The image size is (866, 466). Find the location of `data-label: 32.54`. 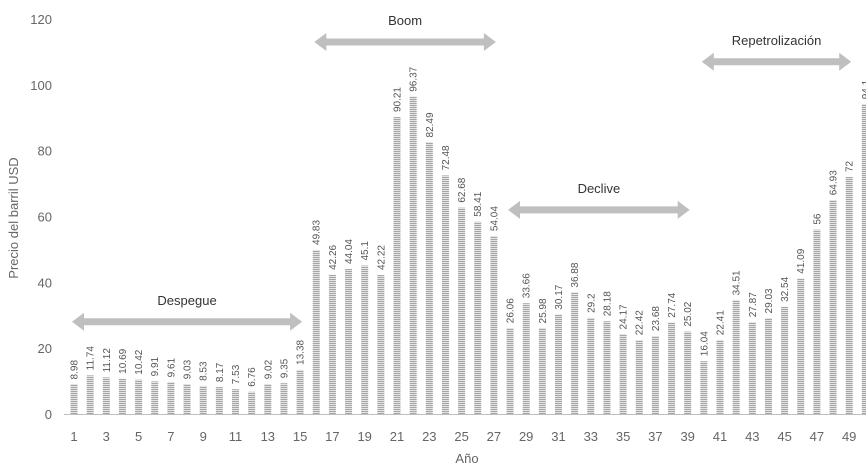

data-label: 32.54 is located at coordinates (785, 288).